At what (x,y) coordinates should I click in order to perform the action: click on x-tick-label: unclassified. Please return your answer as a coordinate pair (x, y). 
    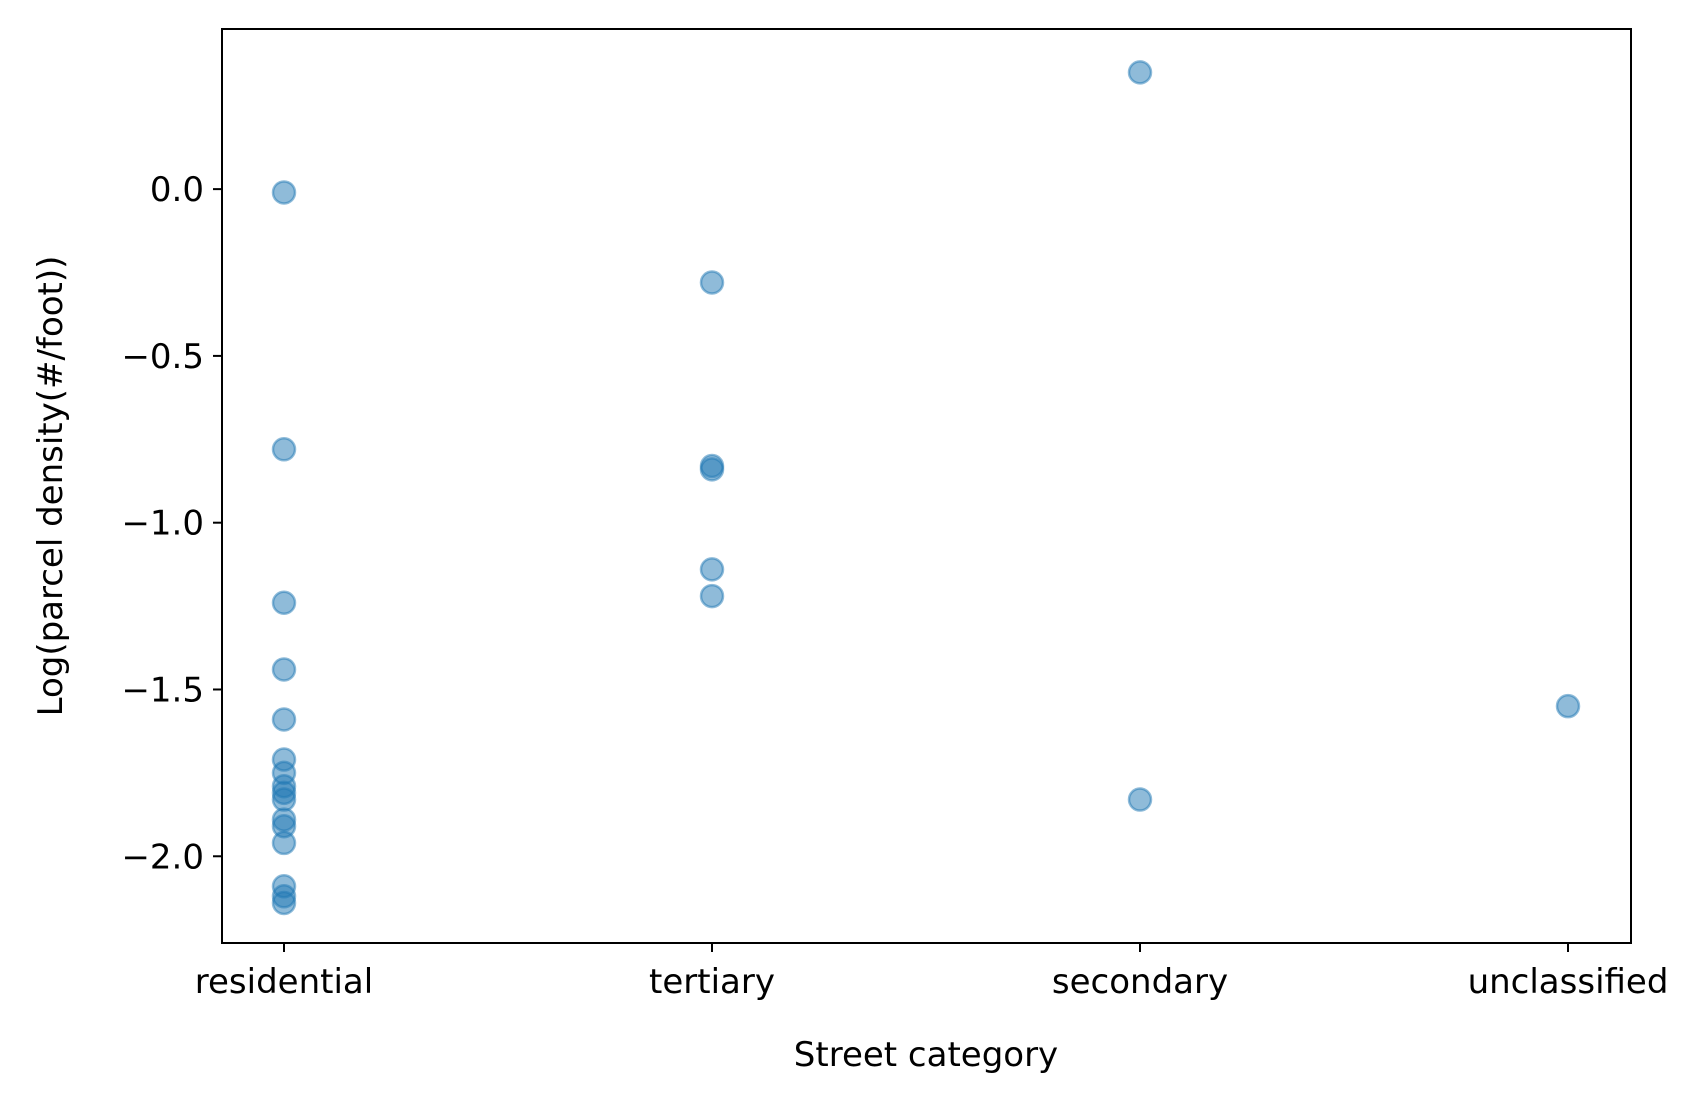
    Looking at the image, I should click on (1568, 982).